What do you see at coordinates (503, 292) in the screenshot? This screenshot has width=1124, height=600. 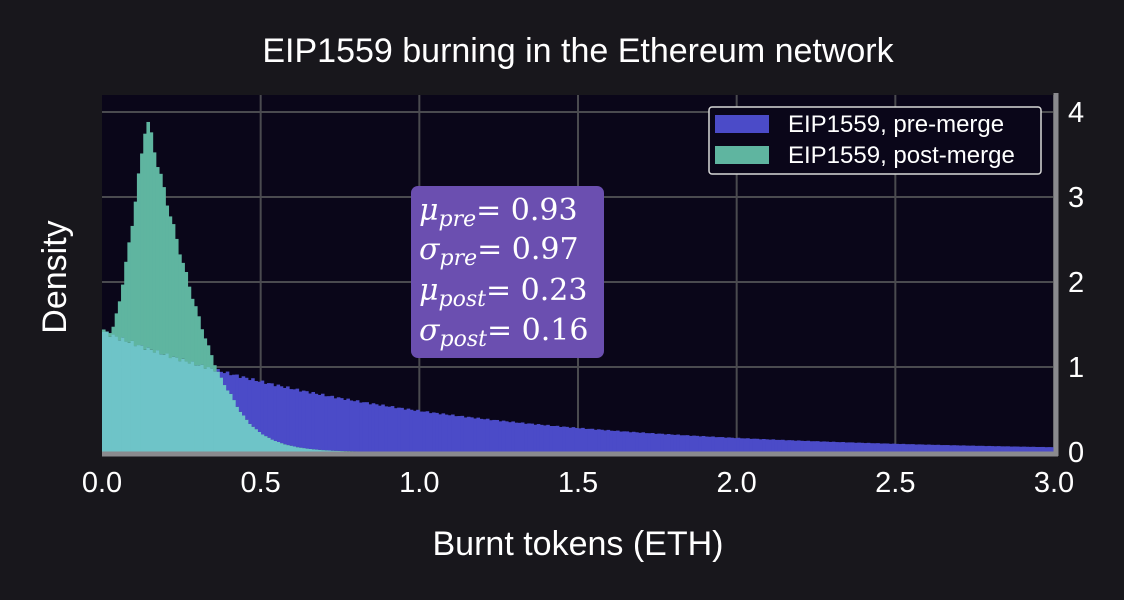 I see `stat-line: μpost= 0.23` at bounding box center [503, 292].